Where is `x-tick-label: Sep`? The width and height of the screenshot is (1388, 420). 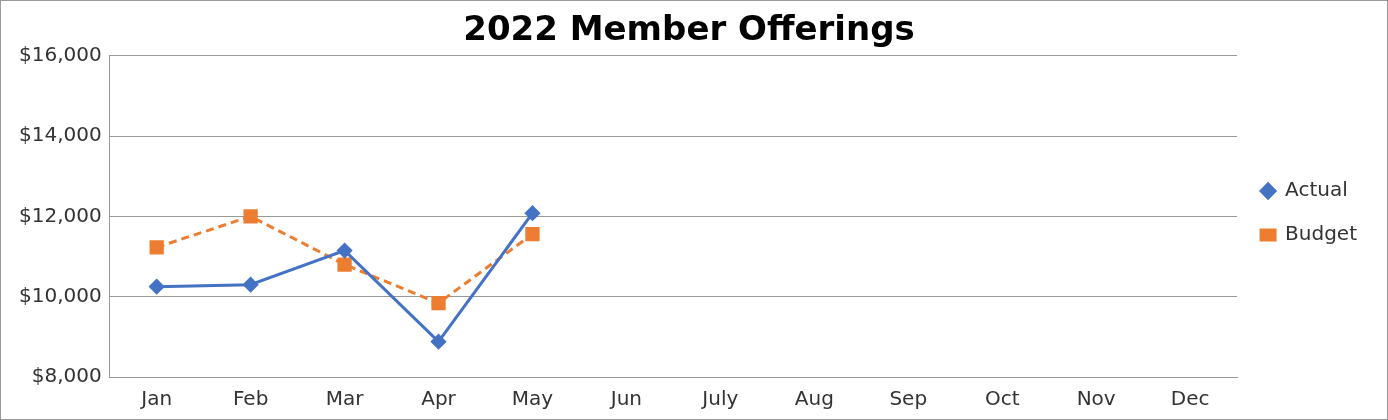 x-tick-label: Sep is located at coordinates (908, 398).